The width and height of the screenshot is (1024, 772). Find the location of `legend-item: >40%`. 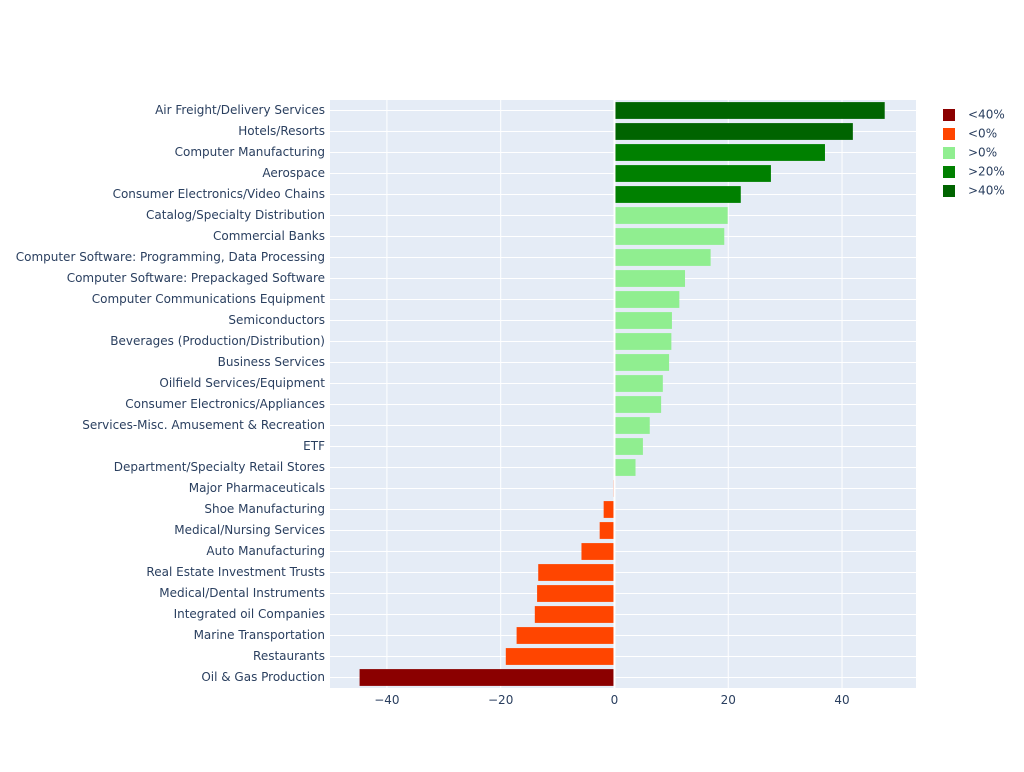

legend-item: >40% is located at coordinates (974, 191).